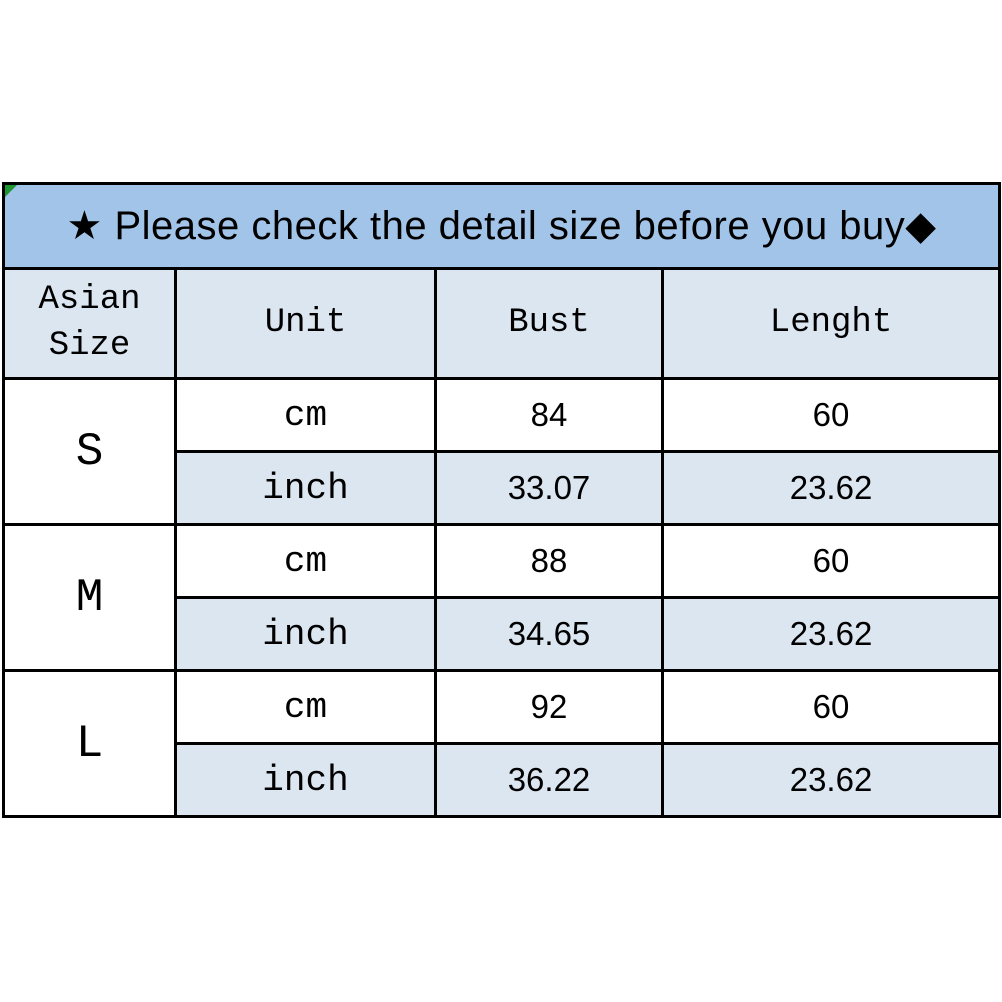 The image size is (1002, 1002). I want to click on table-row-m-inch: inch 34.65 23.62, so click(503, 634).